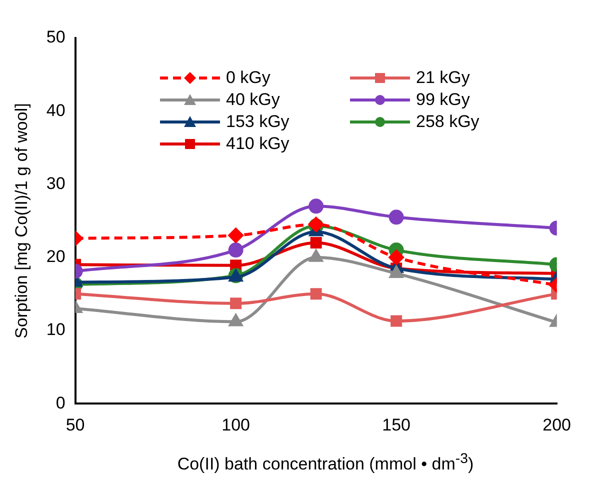 The image size is (591, 492). I want to click on y-tick-label: 10, so click(56, 330).